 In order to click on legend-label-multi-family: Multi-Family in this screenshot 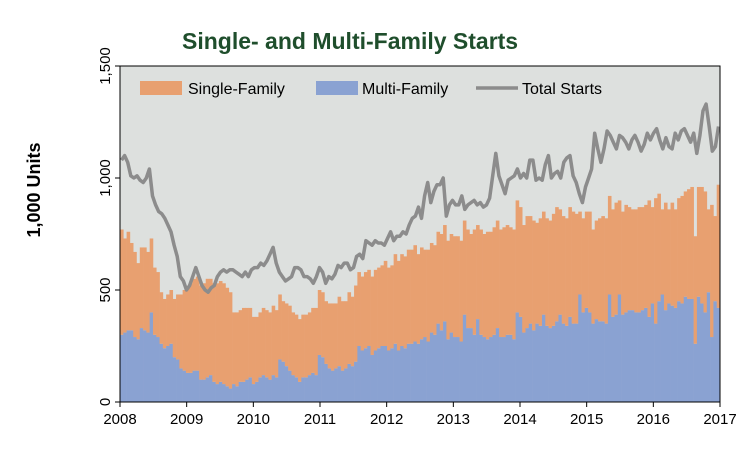, I will do `click(405, 89)`.